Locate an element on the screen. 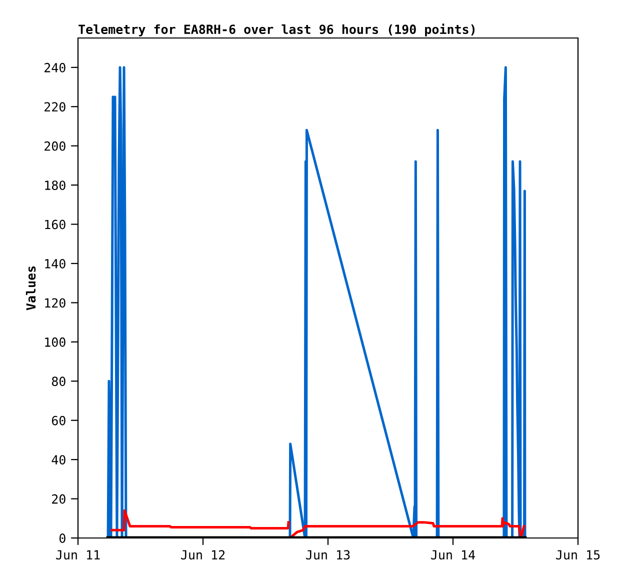 This screenshot has height=579, width=618. y-tick-label: 20 is located at coordinates (59, 499).